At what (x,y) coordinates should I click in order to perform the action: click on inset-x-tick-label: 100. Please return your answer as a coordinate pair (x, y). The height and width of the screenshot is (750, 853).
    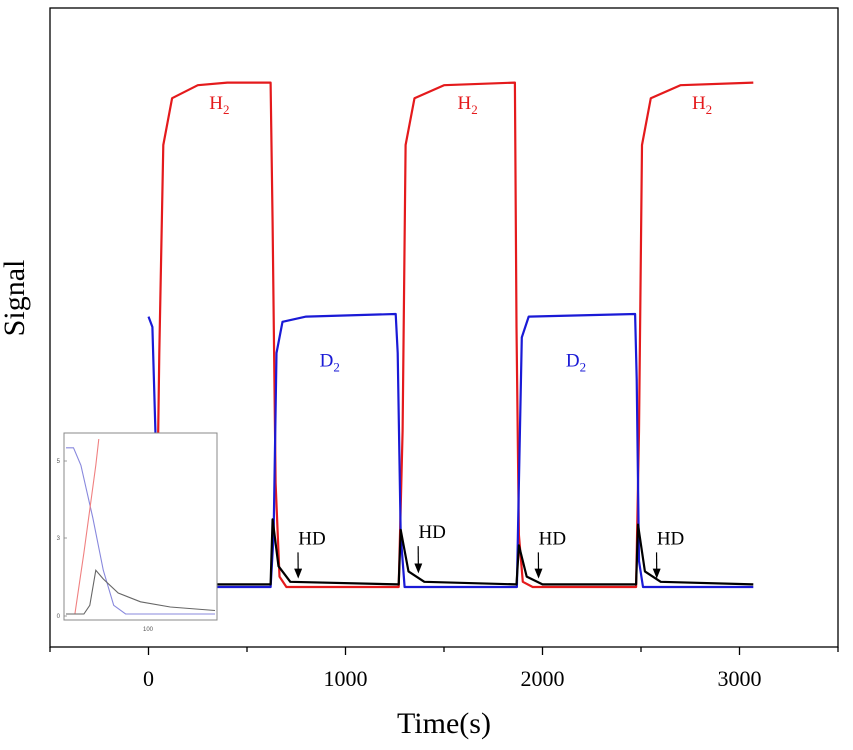
    Looking at the image, I should click on (148, 630).